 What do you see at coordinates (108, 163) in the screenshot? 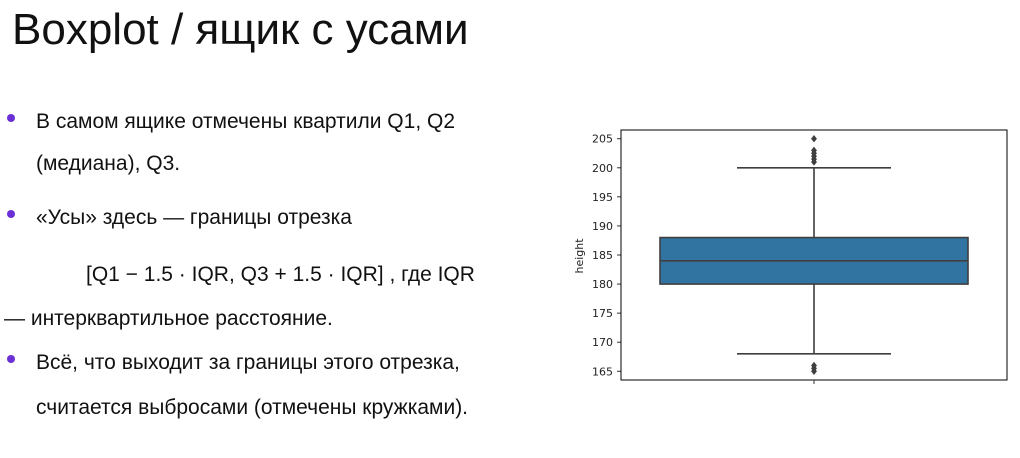
I see `bullet-1-line-2: (медиана), Q3.` at bounding box center [108, 163].